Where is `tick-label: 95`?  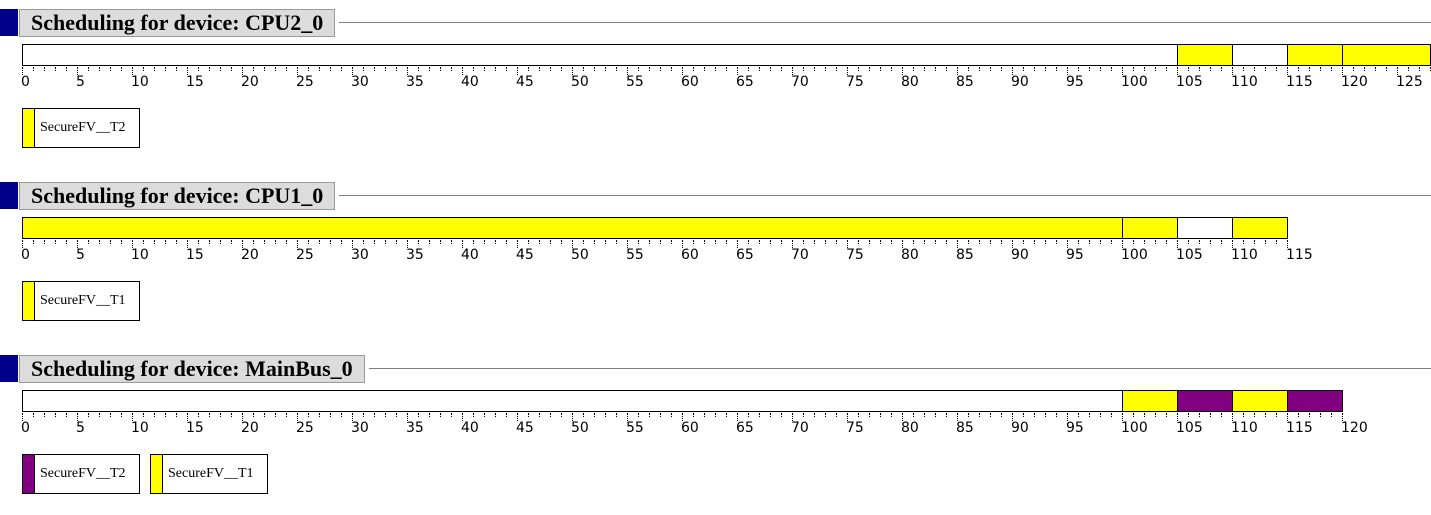 tick-label: 95 is located at coordinates (1075, 428).